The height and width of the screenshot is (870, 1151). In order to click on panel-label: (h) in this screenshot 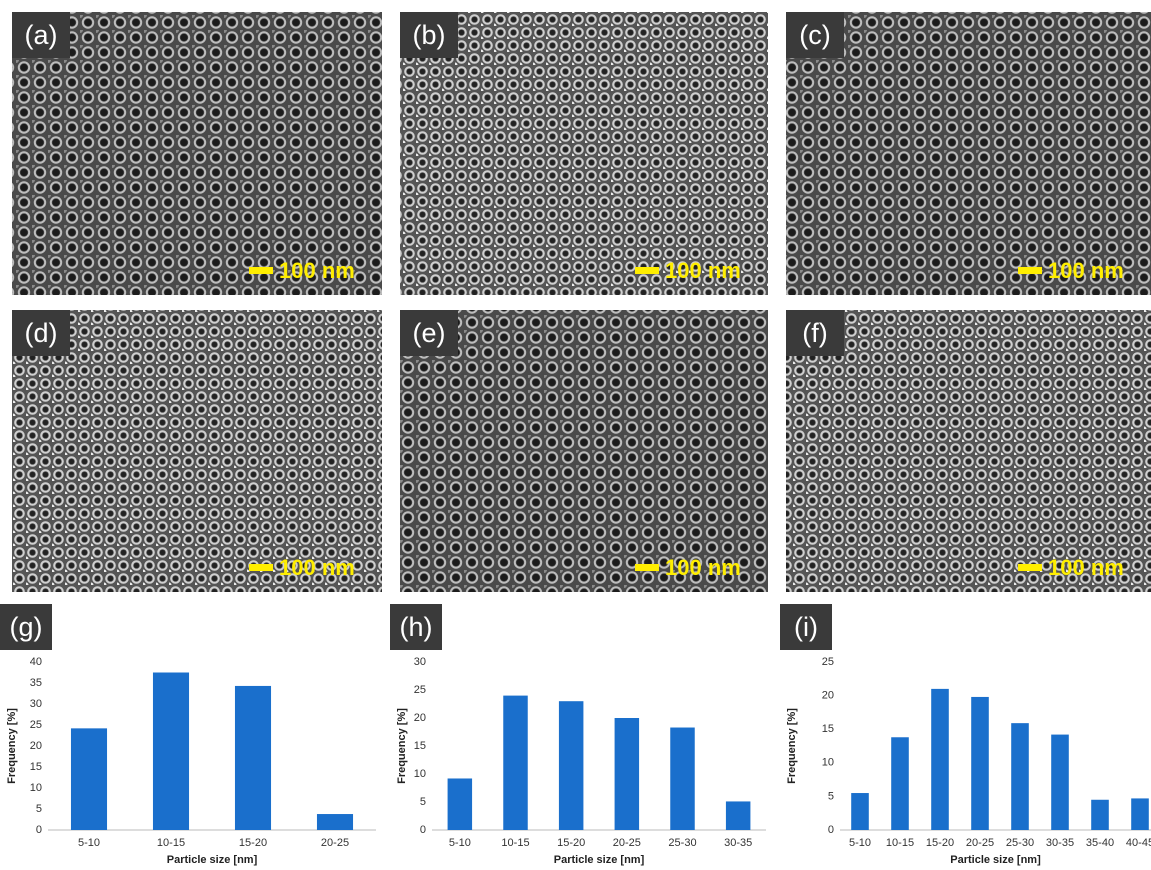, I will do `click(416, 627)`.